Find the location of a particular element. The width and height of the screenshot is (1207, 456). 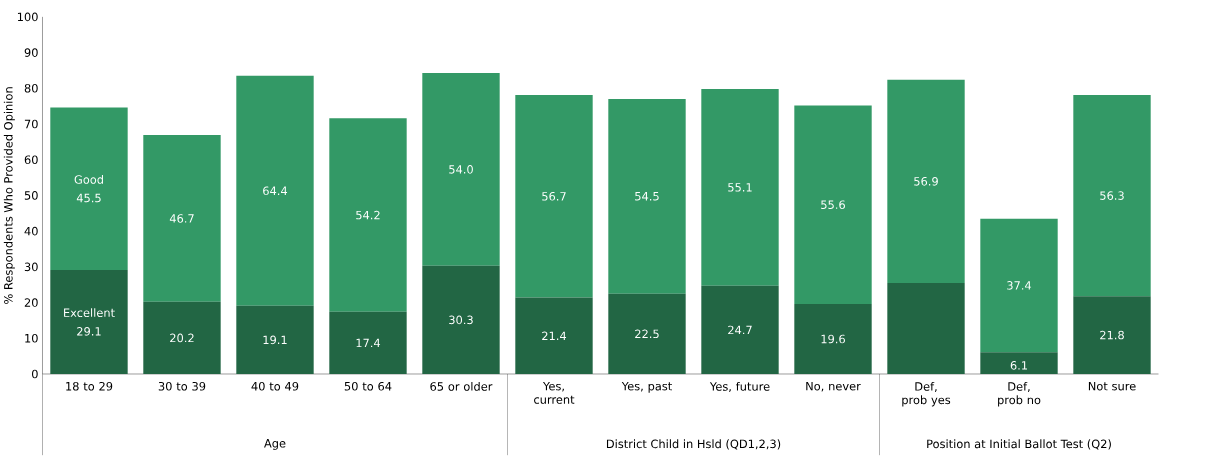

data-label: 30.3 is located at coordinates (461, 320).